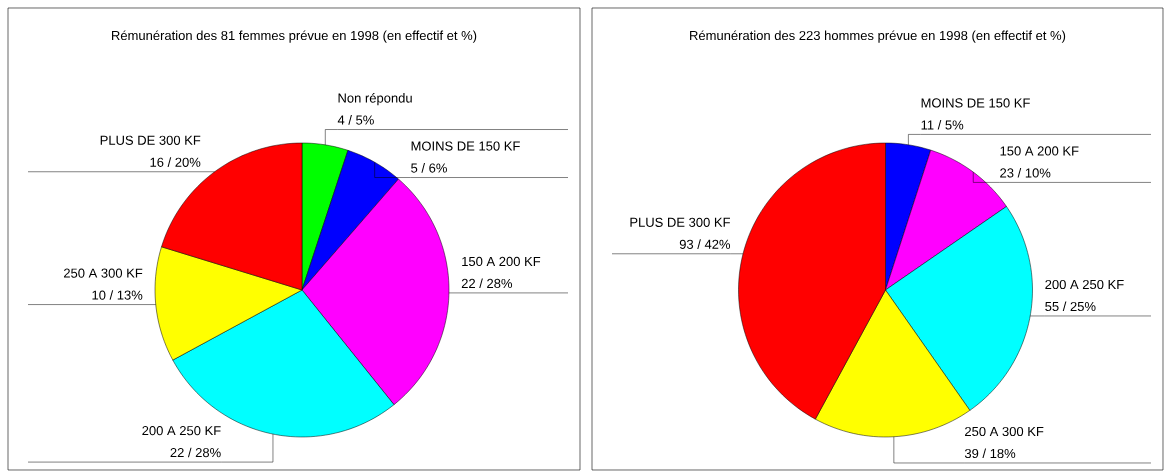  I want to click on data-label: 11 / 5%, so click(942, 124).